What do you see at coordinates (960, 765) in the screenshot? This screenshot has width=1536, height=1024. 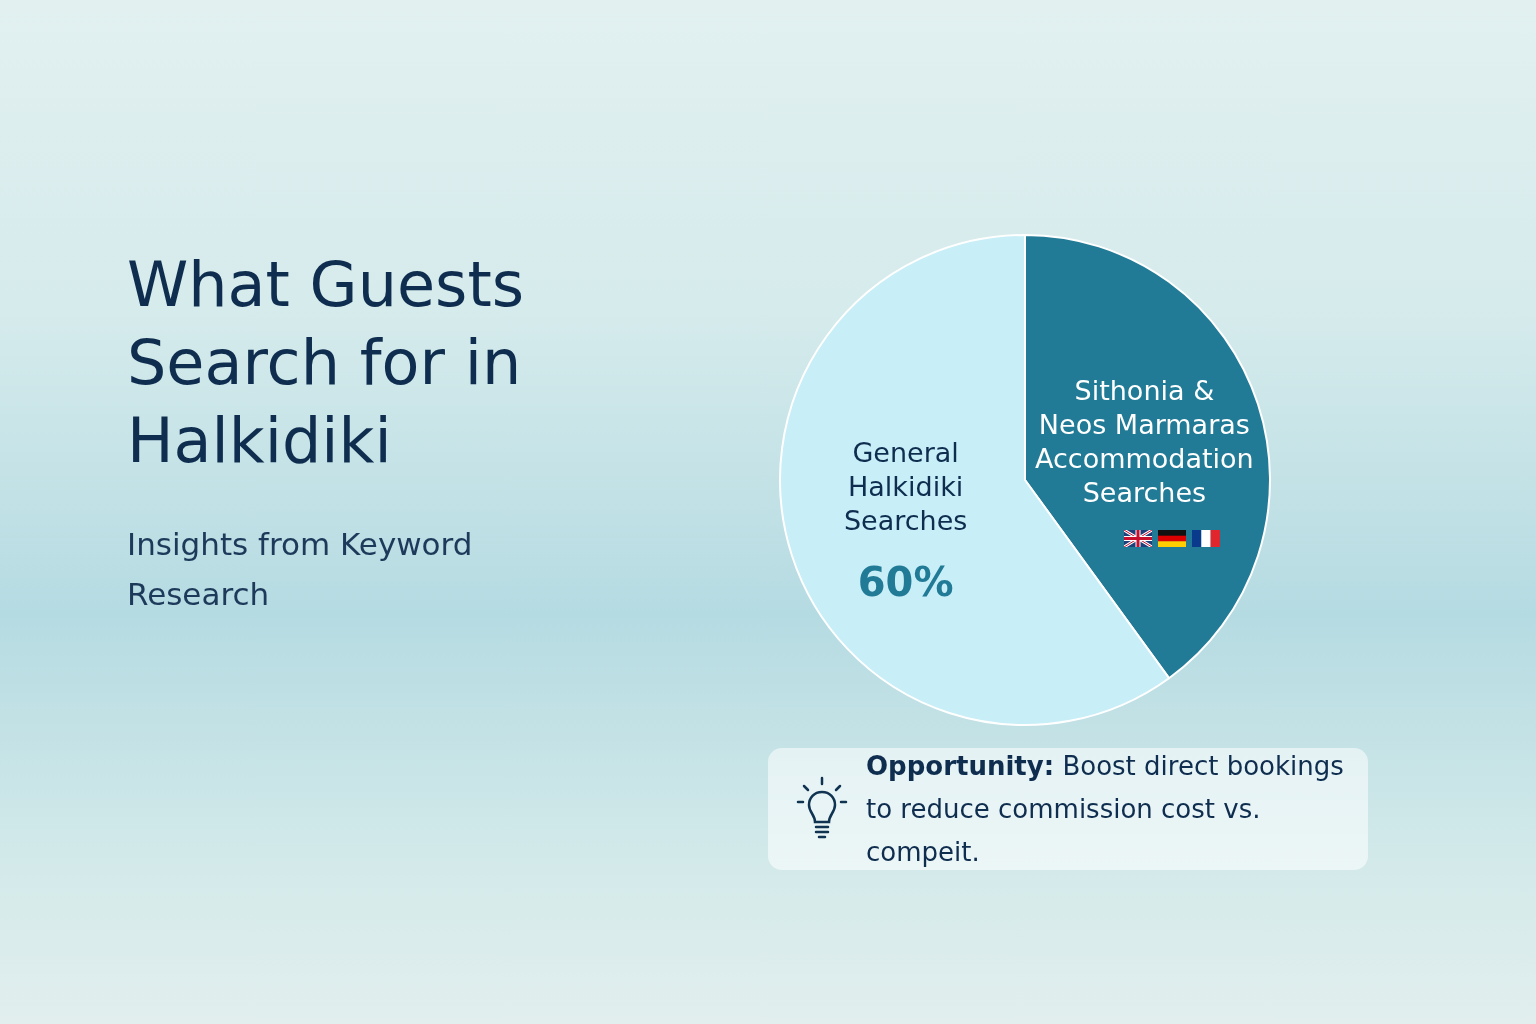 I see `text: Opportunity:` at bounding box center [960, 765].